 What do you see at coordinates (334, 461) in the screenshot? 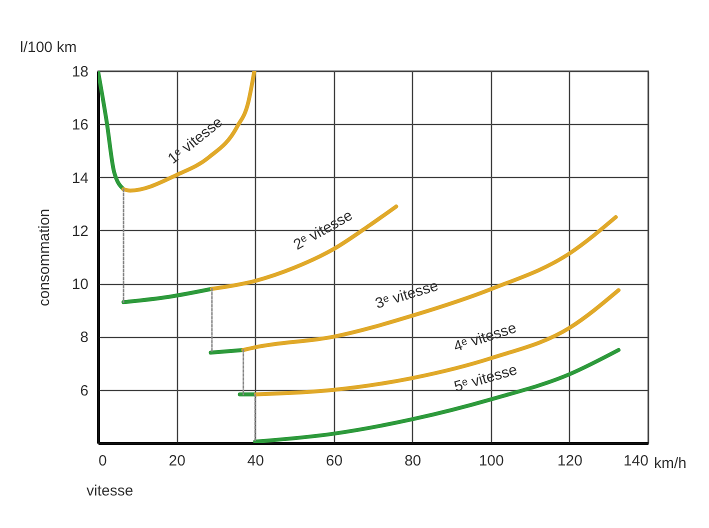
I see `x-tick-label: 60` at bounding box center [334, 461].